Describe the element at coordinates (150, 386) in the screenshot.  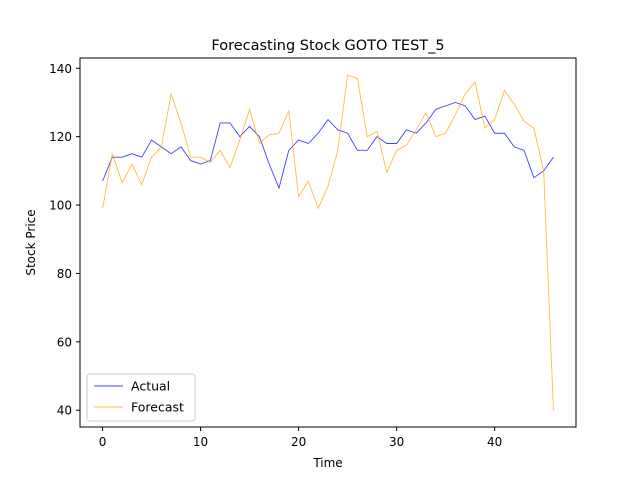
I see `legend-label-actual: Actual` at that location.